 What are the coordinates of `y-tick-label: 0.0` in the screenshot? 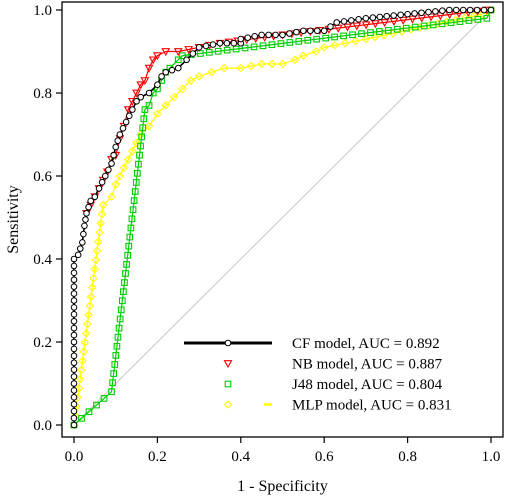 It's located at (42, 426).